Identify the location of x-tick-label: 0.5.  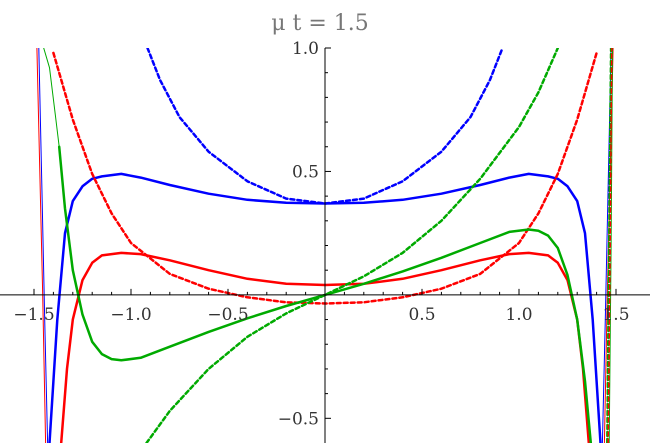
(421, 315).